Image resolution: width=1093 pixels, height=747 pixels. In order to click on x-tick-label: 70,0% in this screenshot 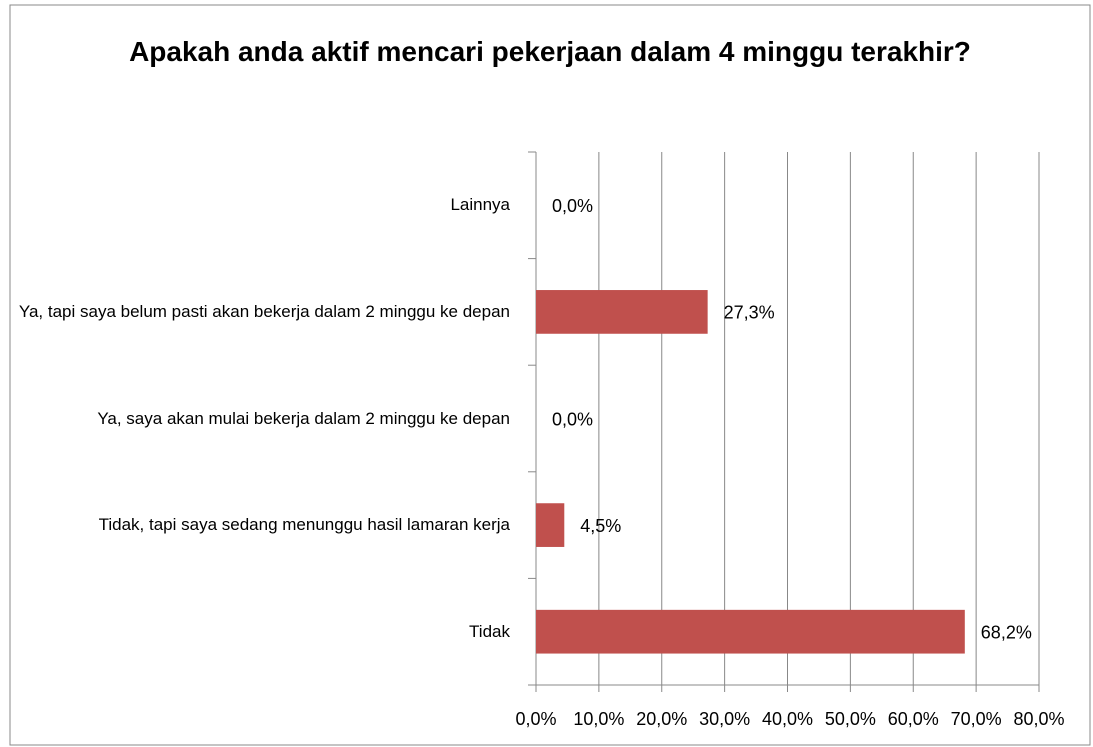, I will do `click(976, 719)`.